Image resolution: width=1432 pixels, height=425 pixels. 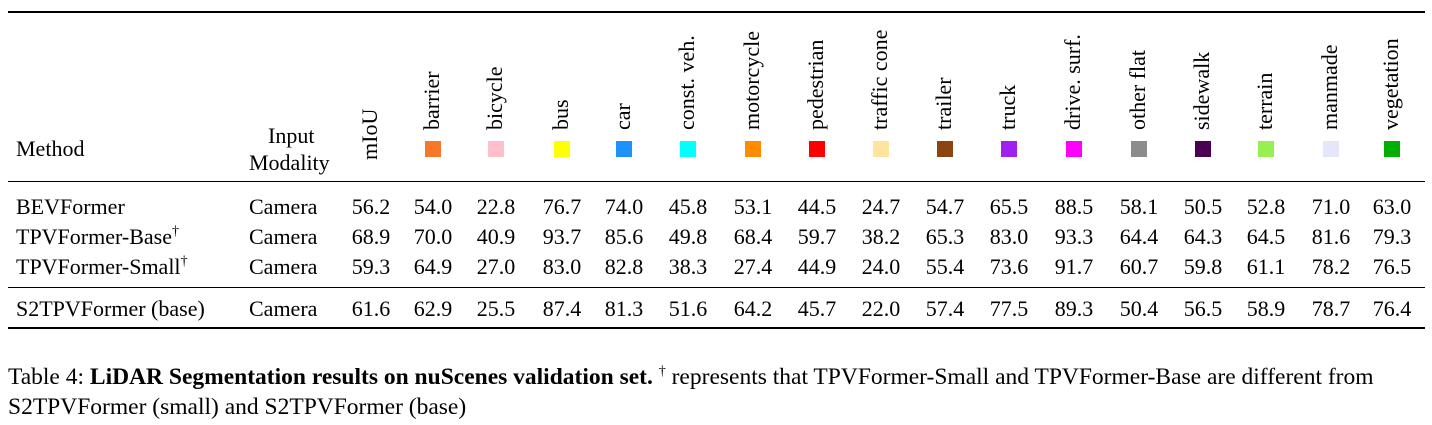 What do you see at coordinates (1139, 308) in the screenshot?
I see `table-cell: 50.4` at bounding box center [1139, 308].